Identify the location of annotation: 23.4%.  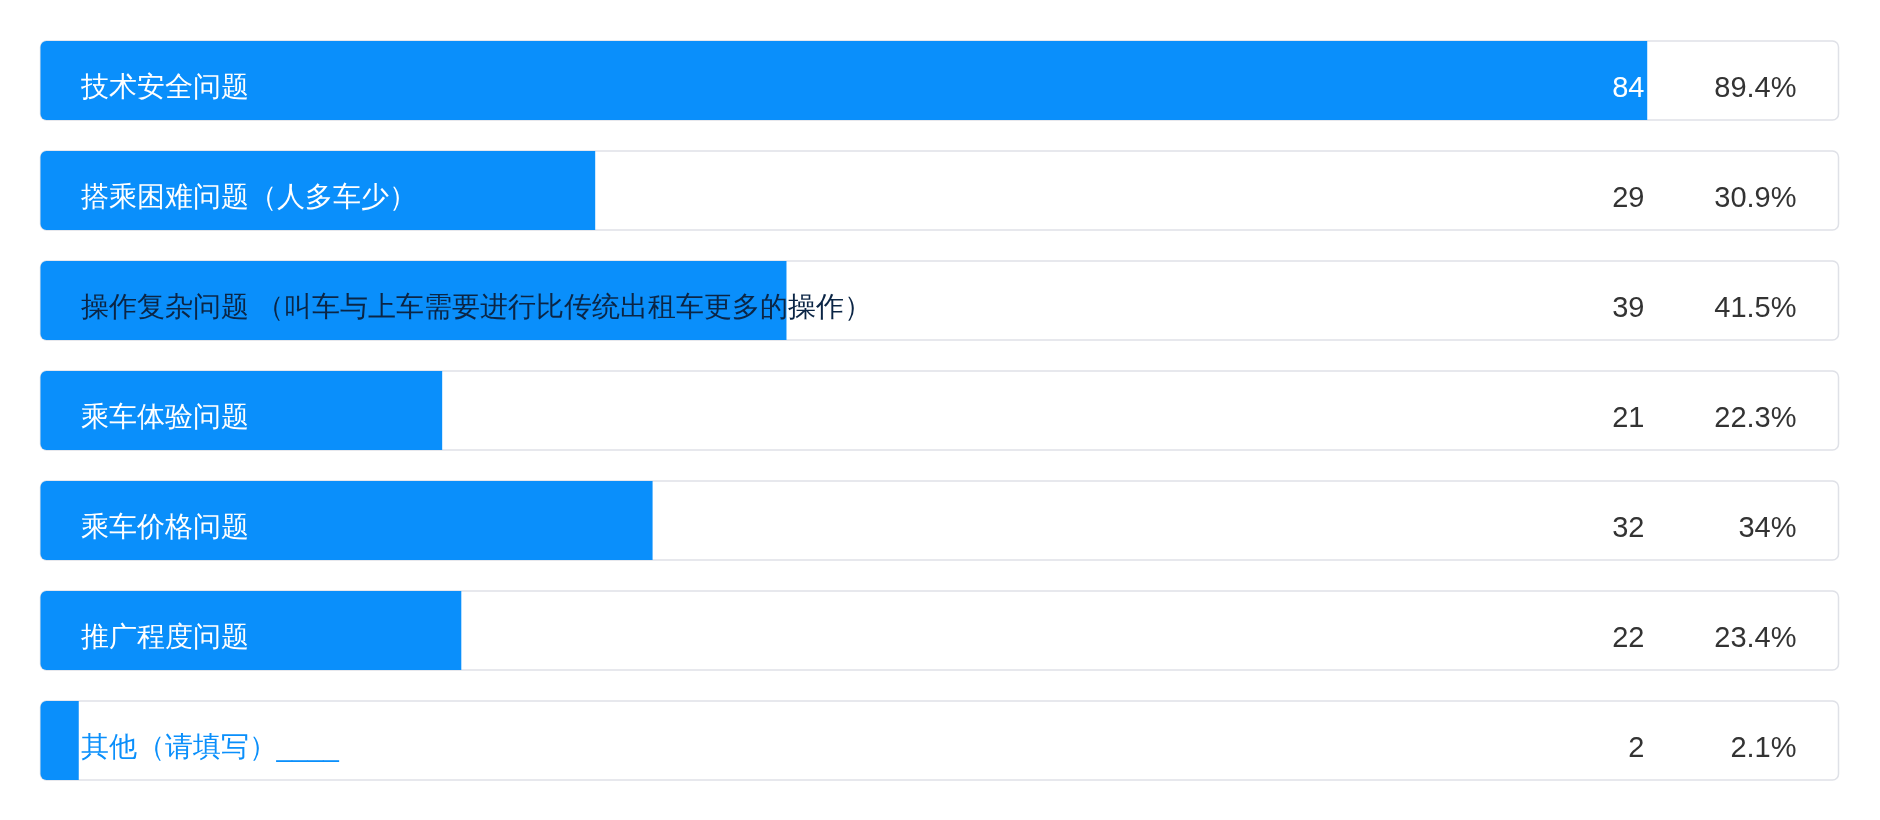
(1755, 636).